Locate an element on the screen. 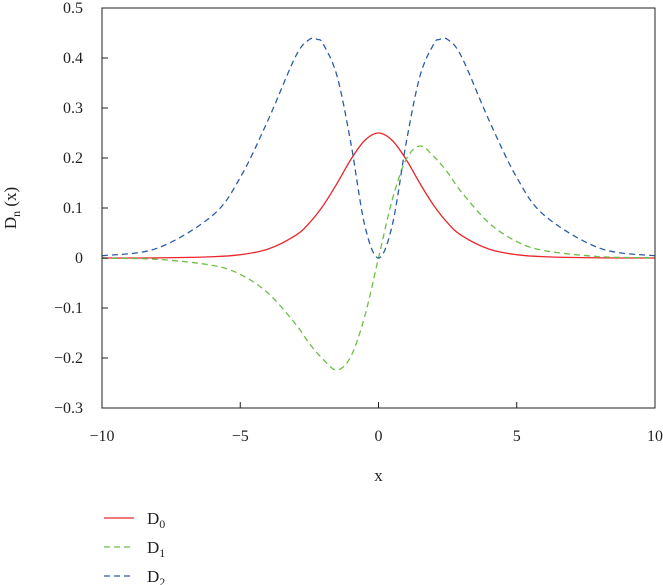 This screenshot has height=585, width=663. y-axis-label-sub: n is located at coordinates (16, 214).